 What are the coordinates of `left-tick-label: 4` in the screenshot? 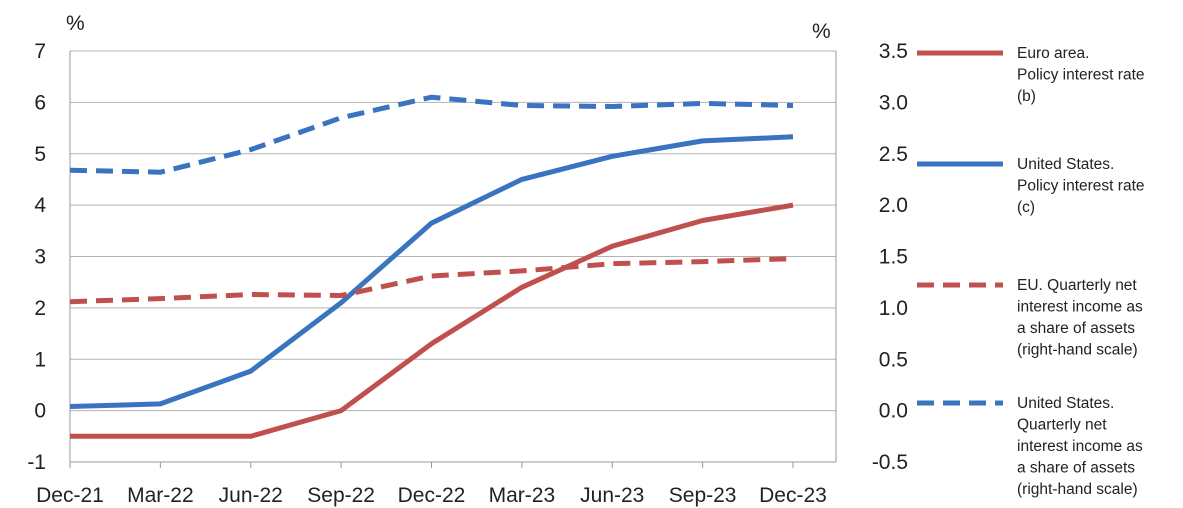 It's located at (40, 205).